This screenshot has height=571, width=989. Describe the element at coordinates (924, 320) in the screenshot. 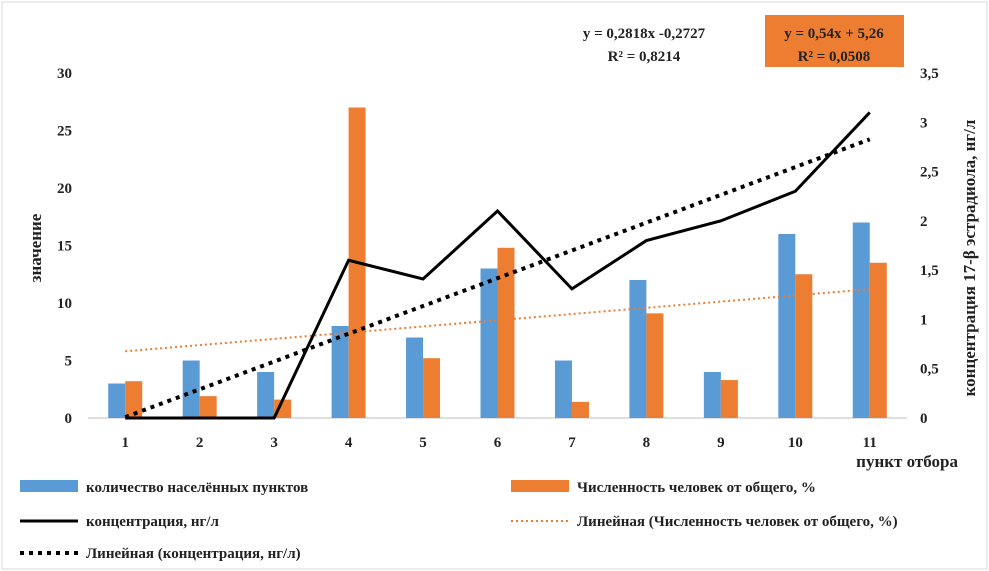

I see `y2-tick-label: 1` at that location.